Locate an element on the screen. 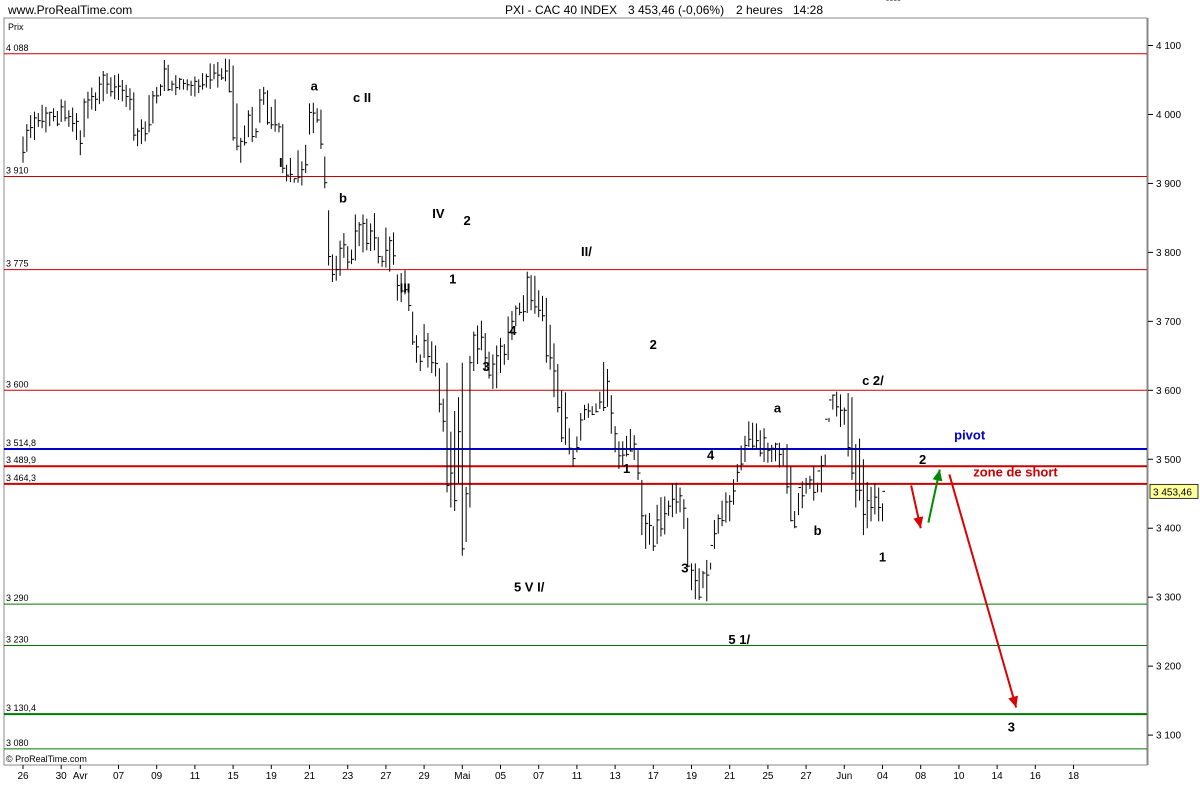 The width and height of the screenshot is (1200, 800). level-label: 3 514,8 is located at coordinates (21, 443).